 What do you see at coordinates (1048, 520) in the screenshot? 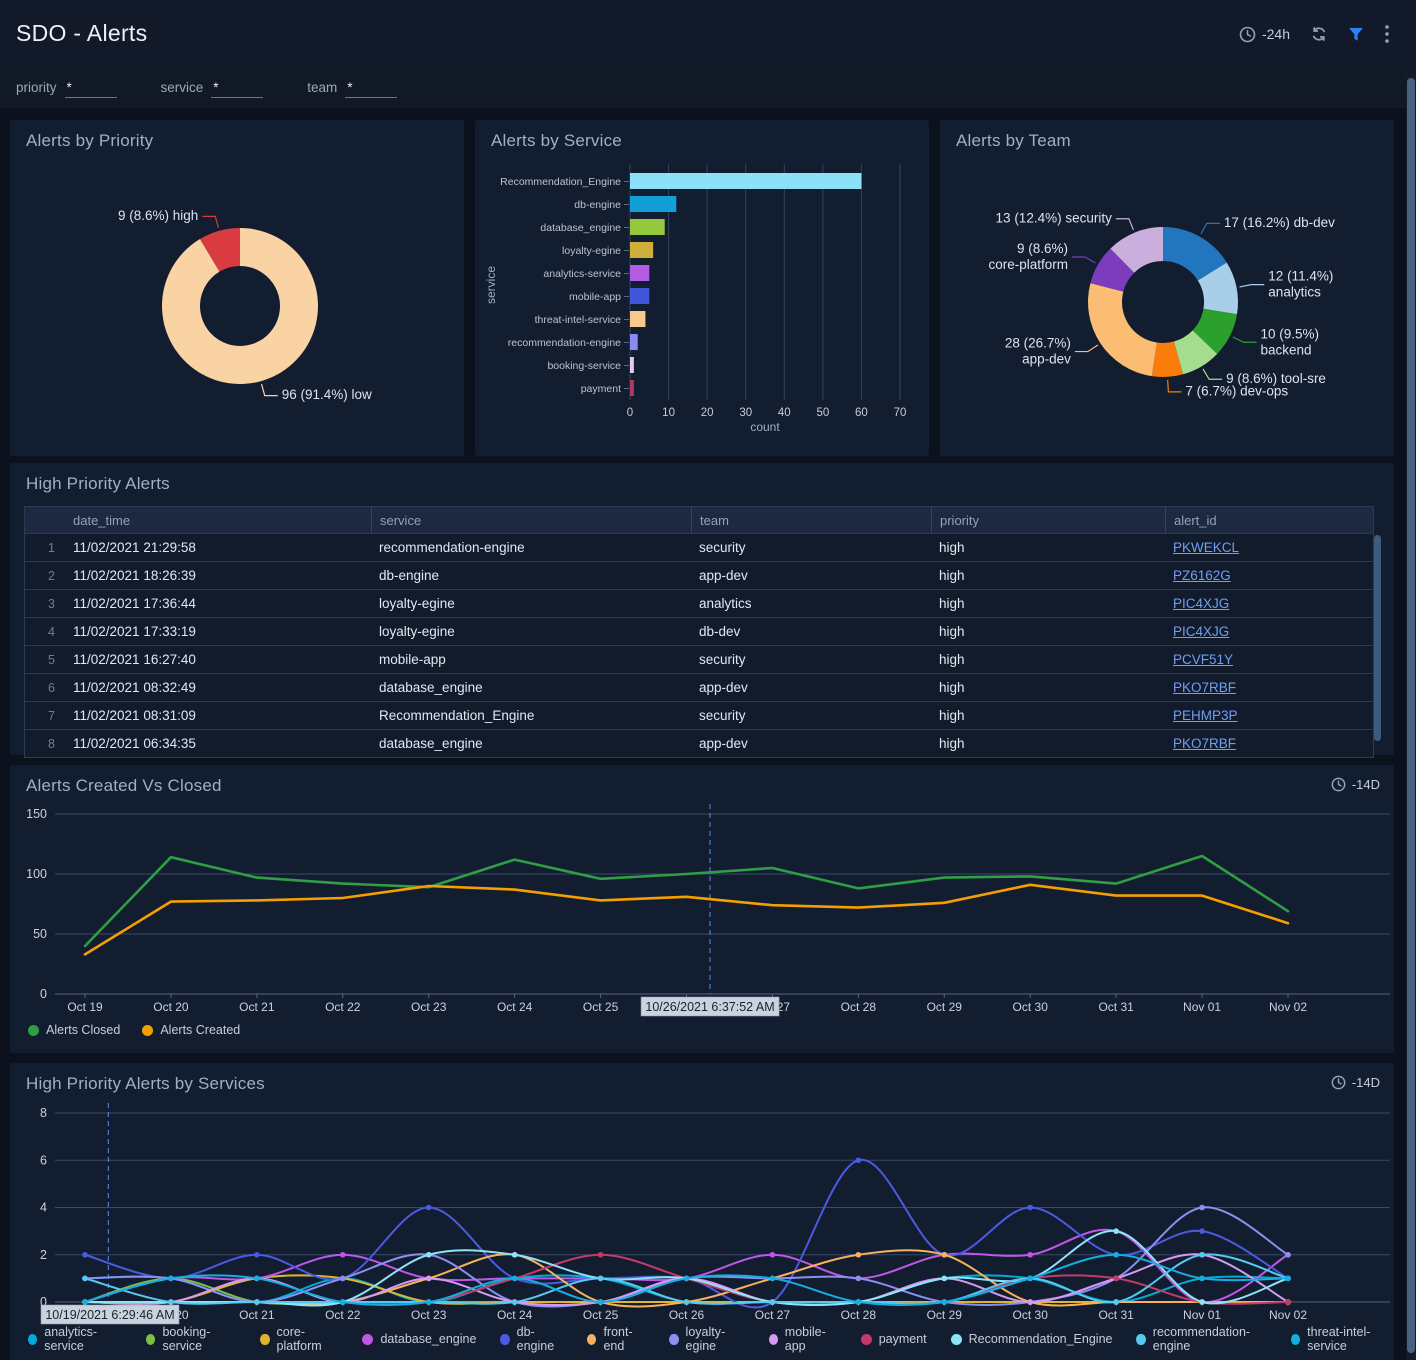
I see `table-header-priority: priority` at bounding box center [1048, 520].